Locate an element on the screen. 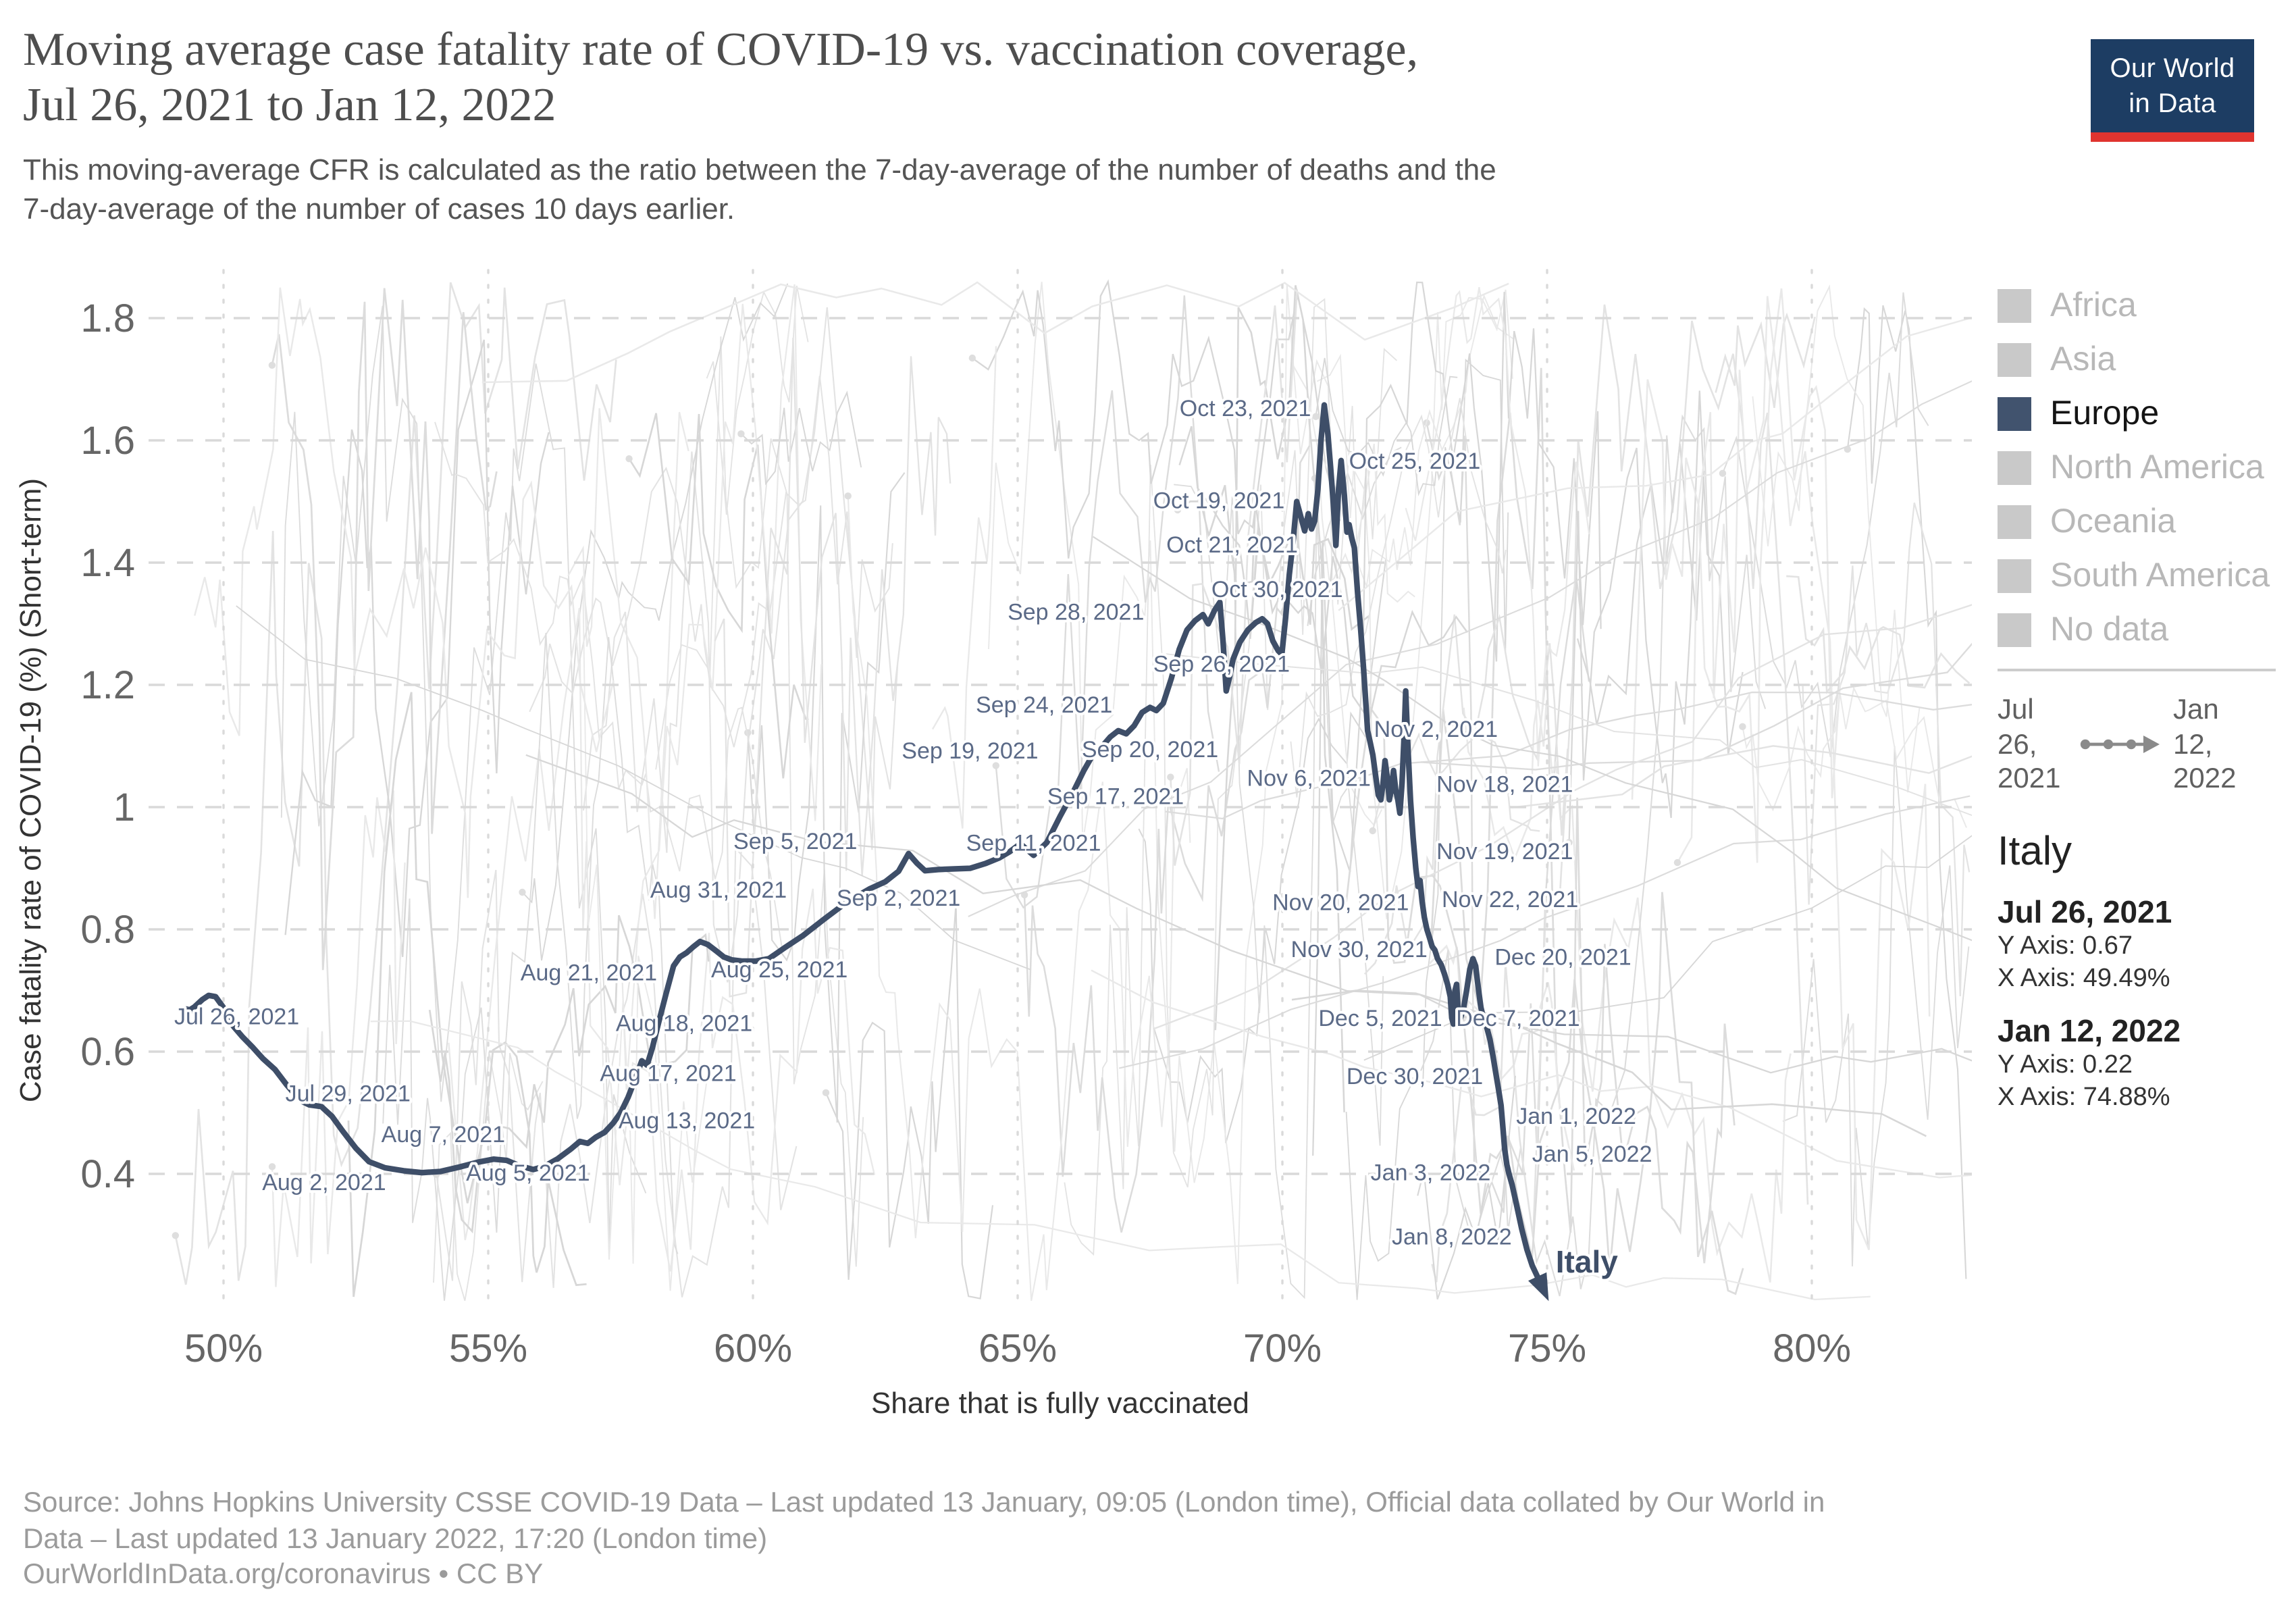  date-annotation: Nov 30, 2021 is located at coordinates (1359, 949).